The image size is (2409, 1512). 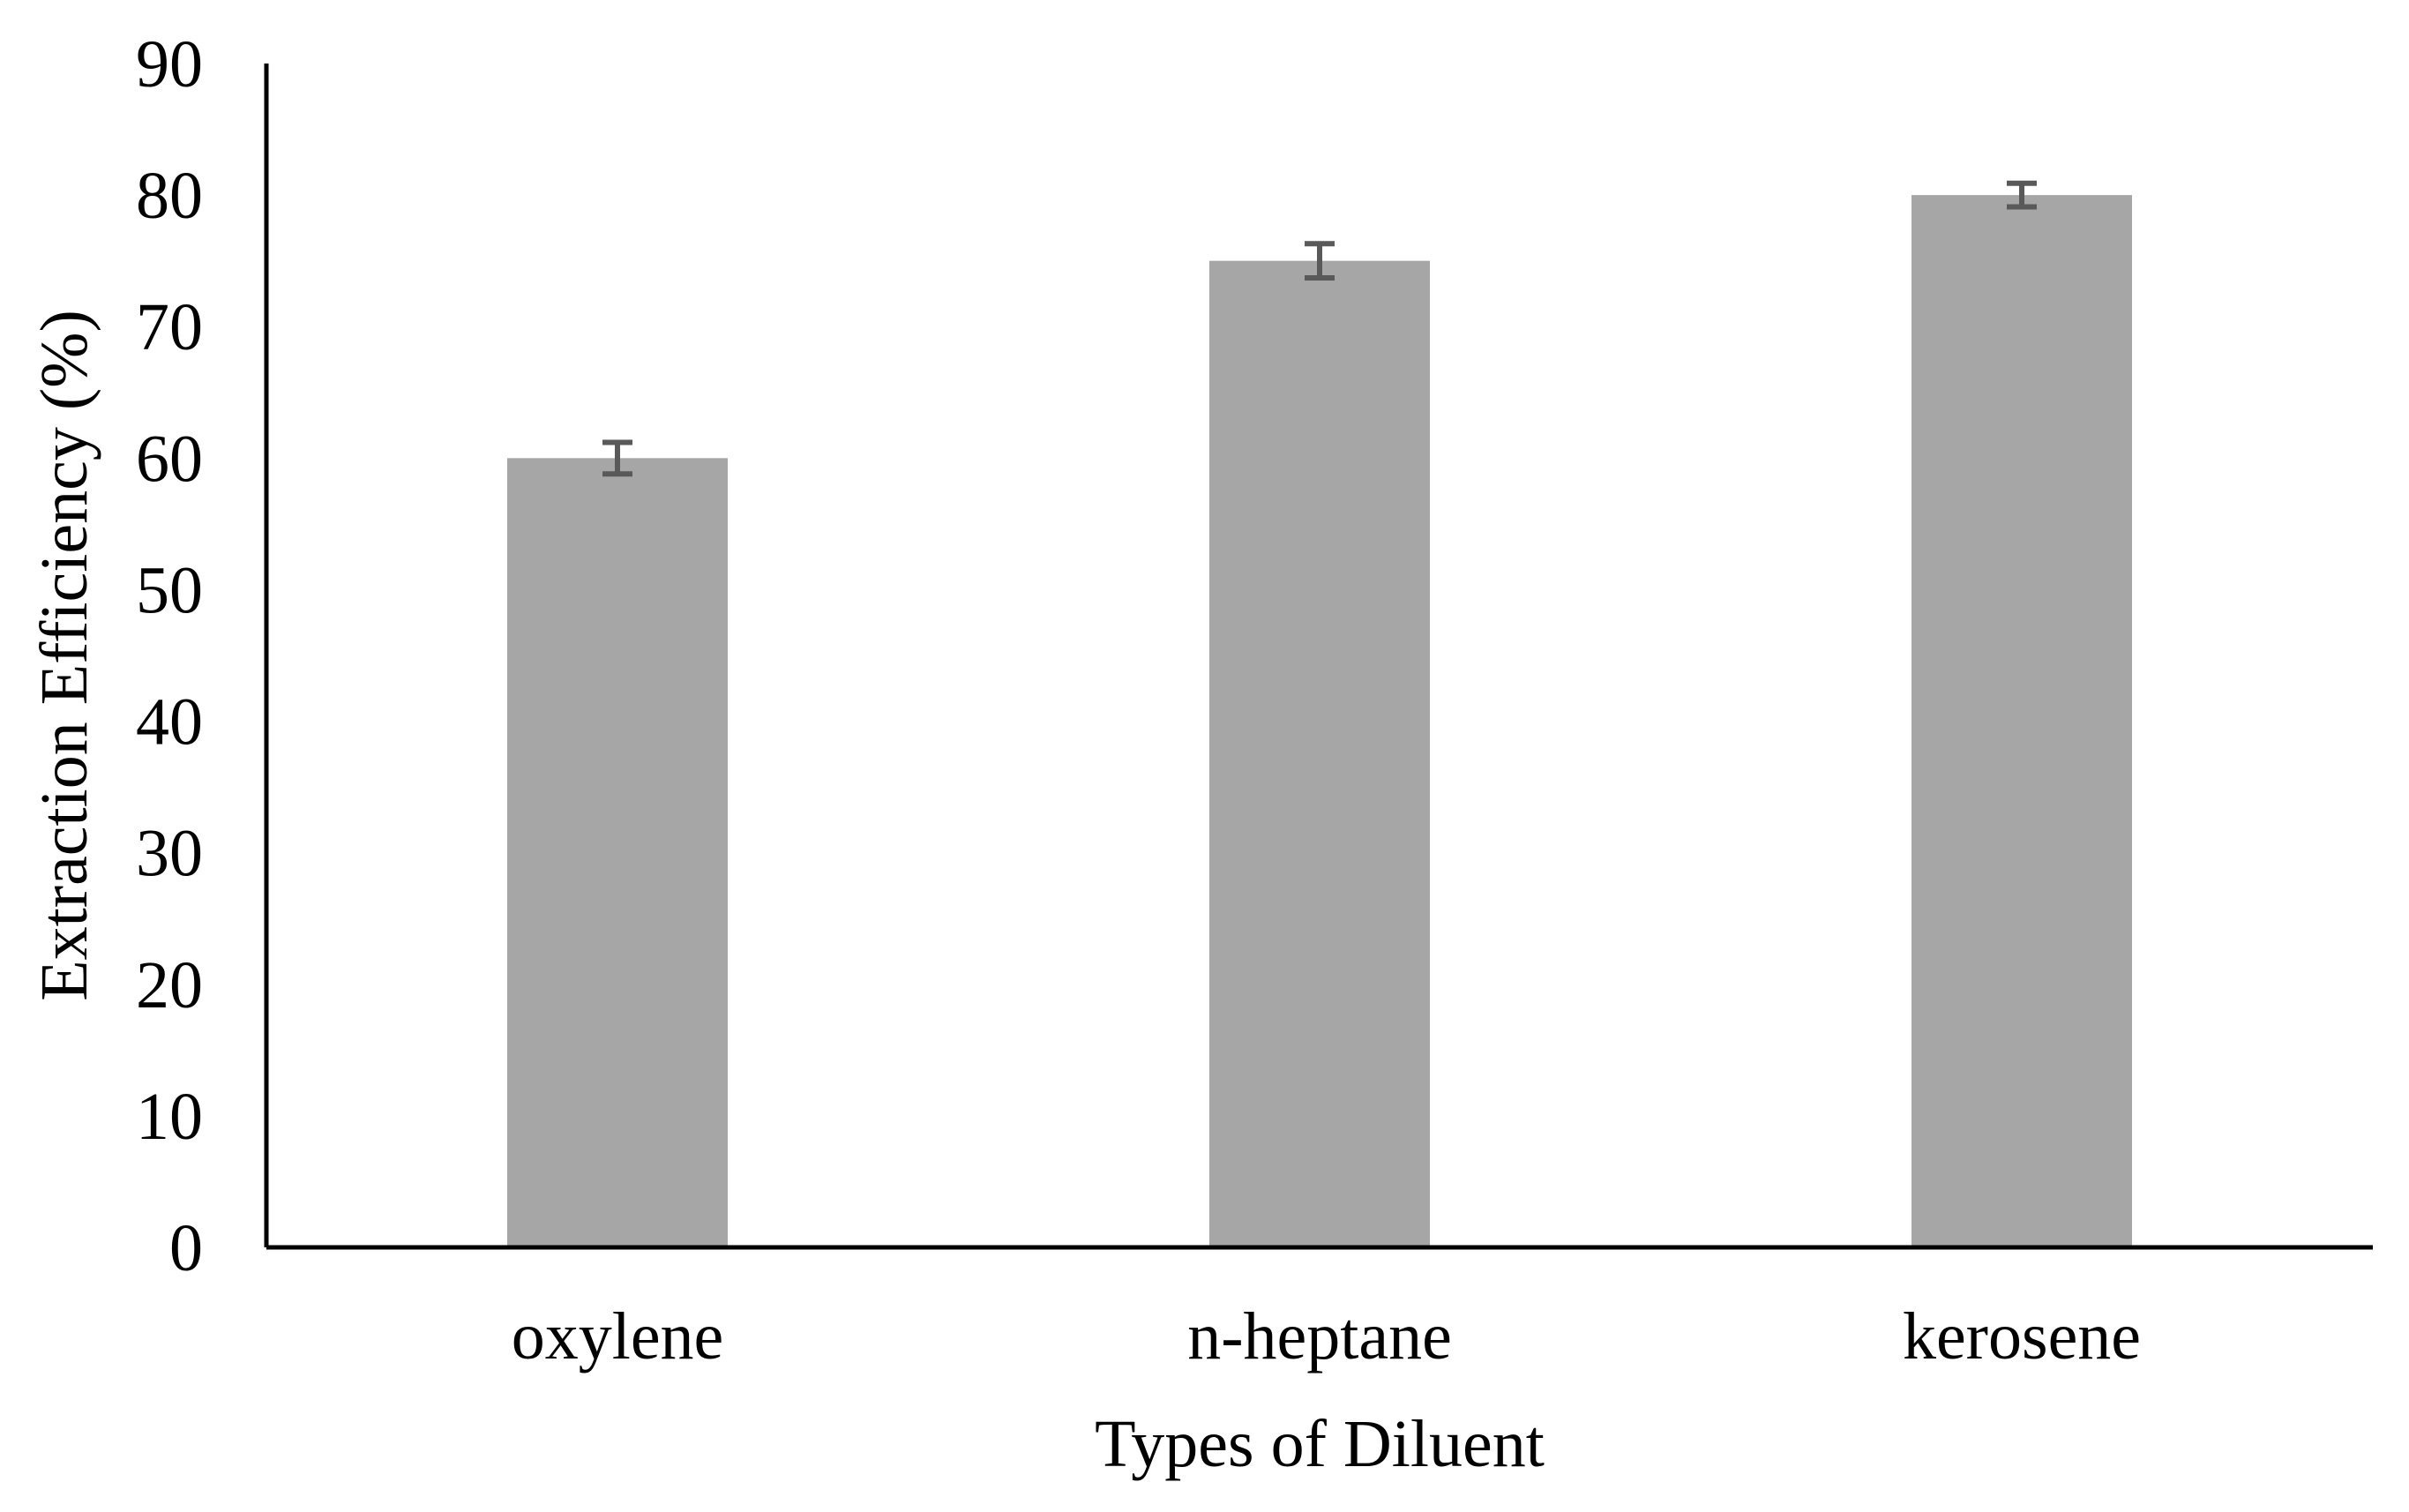 I want to click on y-axis-title: Extraction Efficiency (%), so click(x=64, y=655).